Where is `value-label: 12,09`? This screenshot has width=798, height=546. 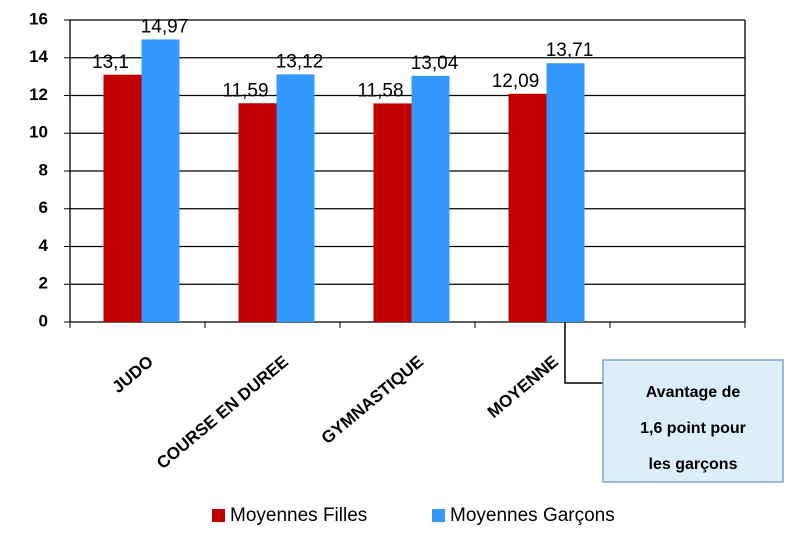
value-label: 12,09 is located at coordinates (516, 81).